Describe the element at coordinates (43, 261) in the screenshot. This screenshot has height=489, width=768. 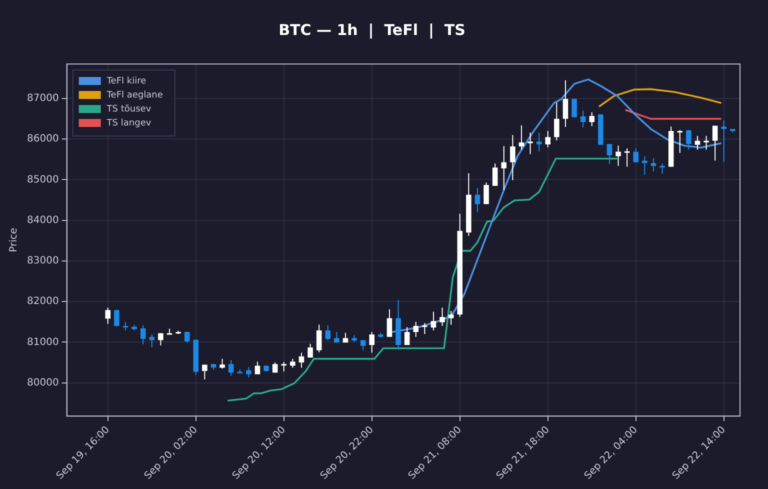
I see `y-tick-label: 83000` at that location.